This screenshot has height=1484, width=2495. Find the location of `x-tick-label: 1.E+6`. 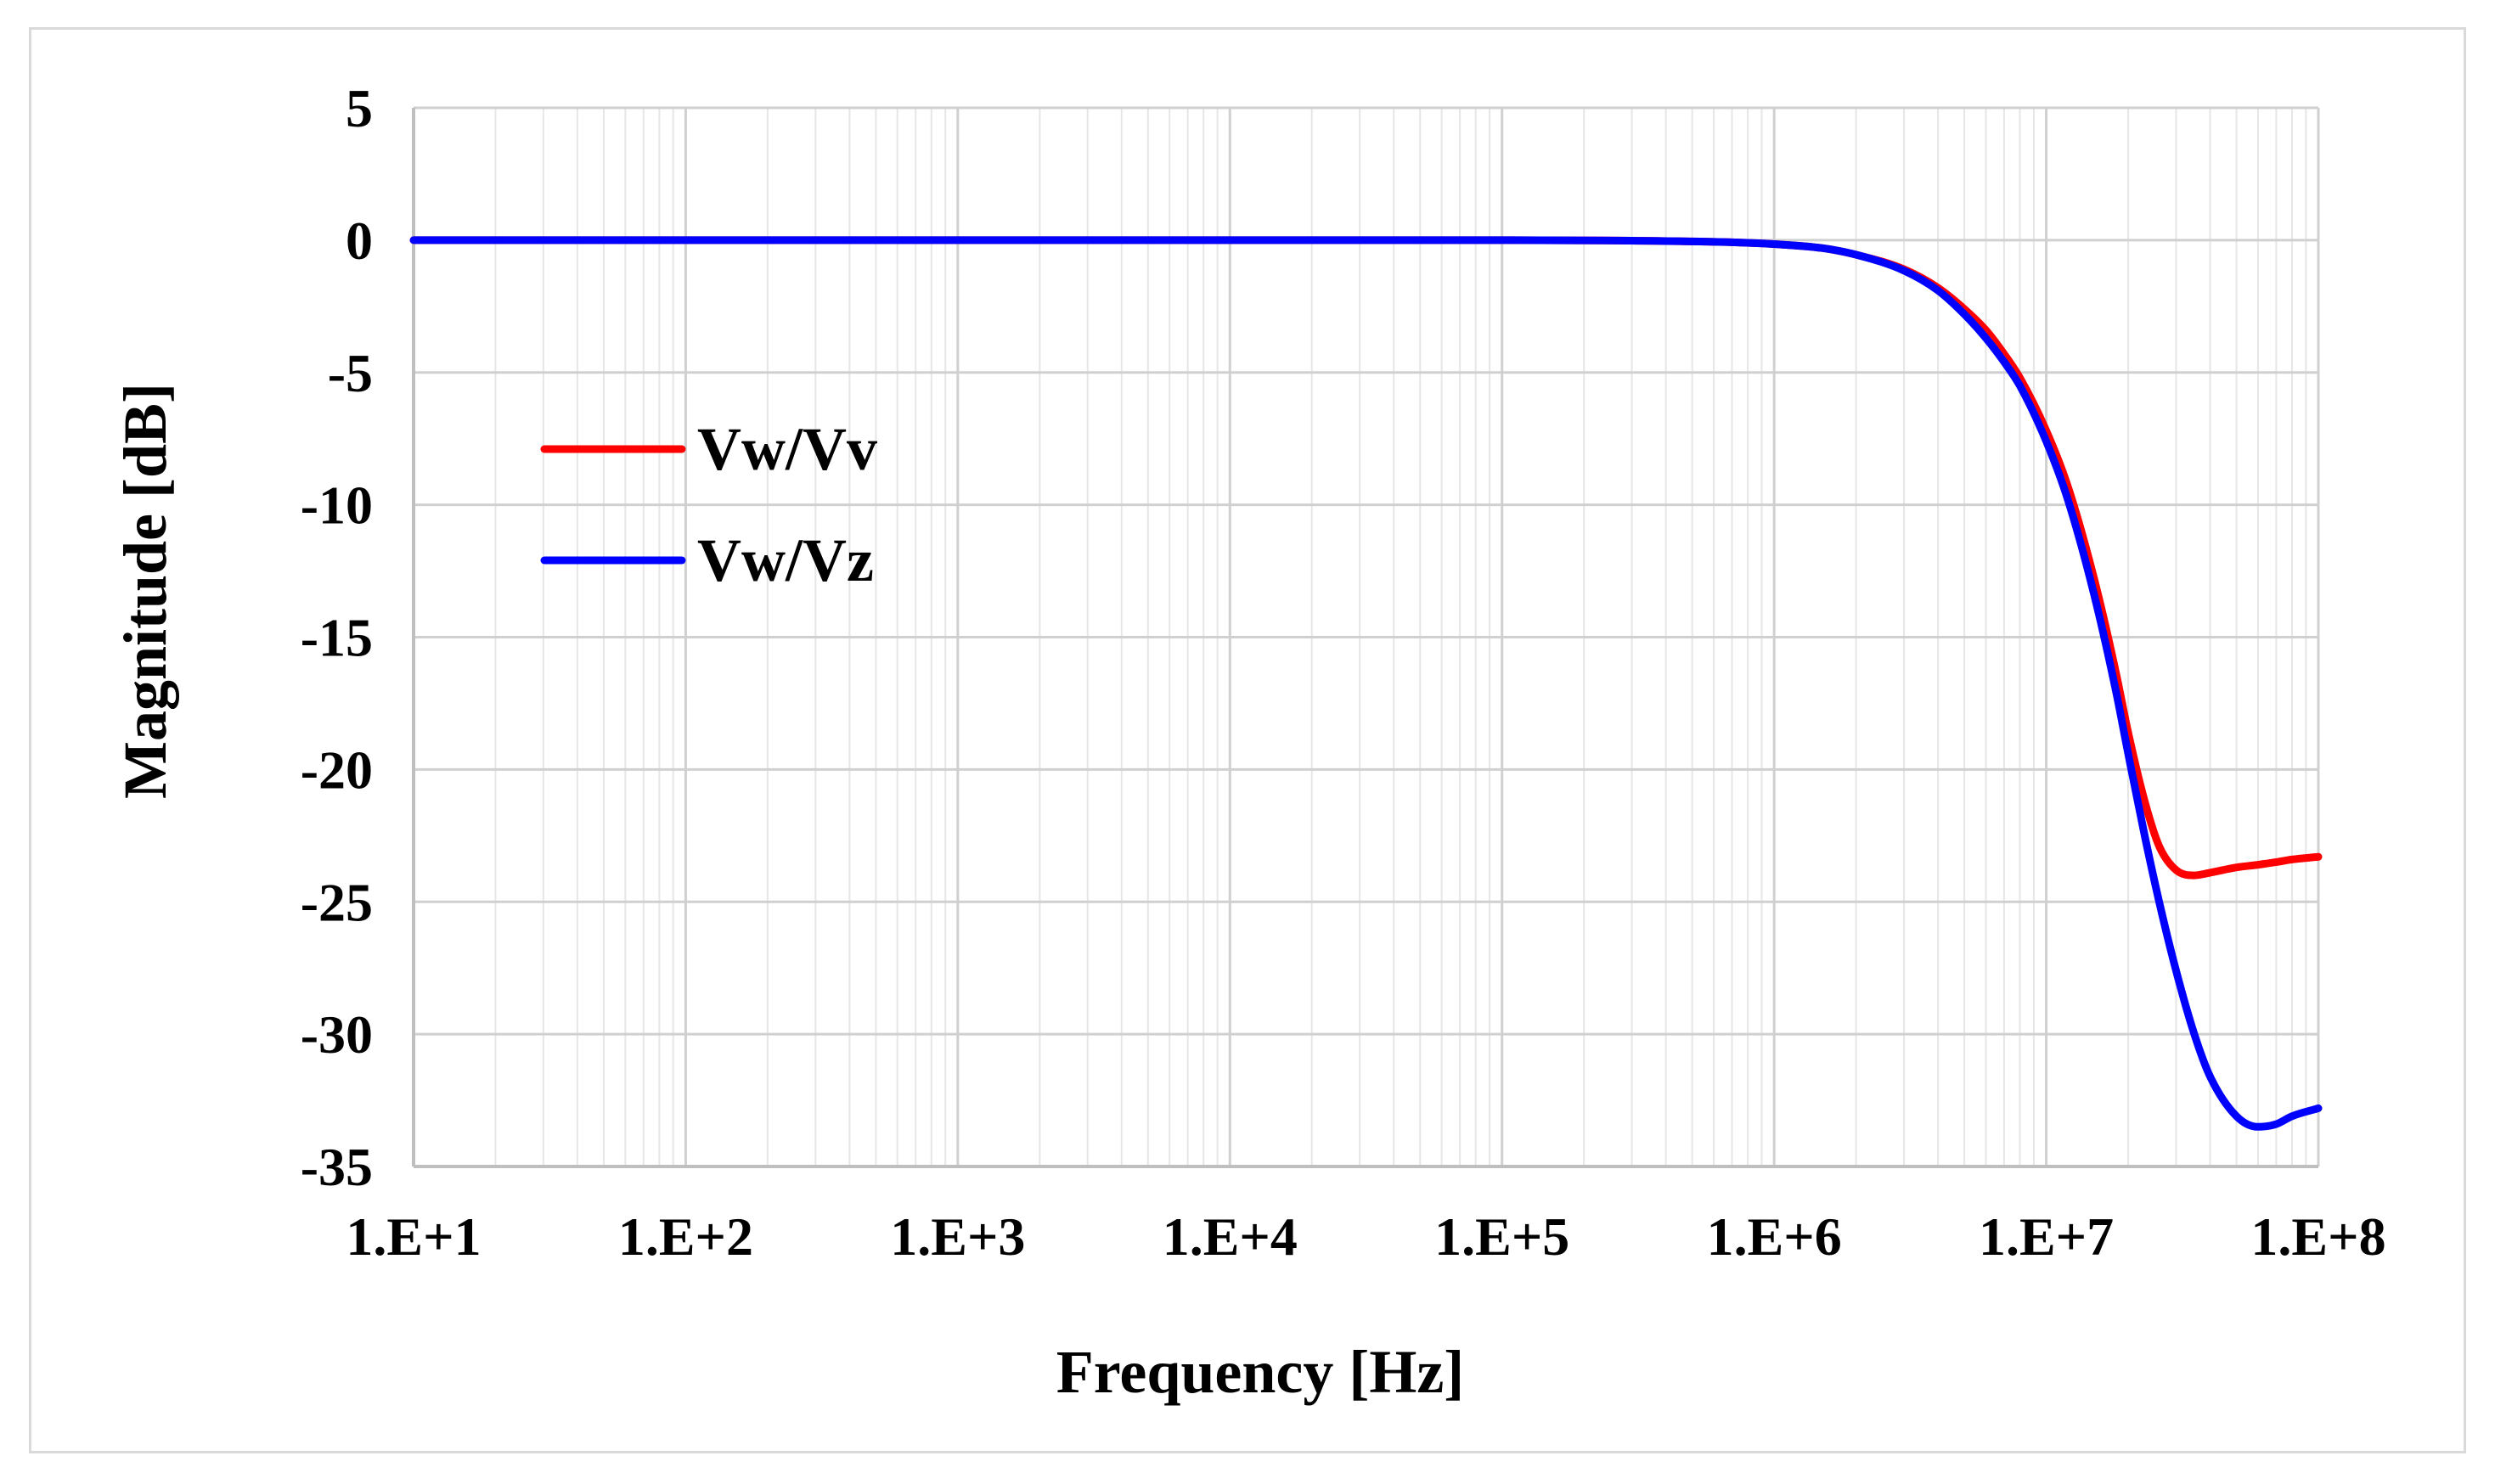

x-tick-label: 1.E+6 is located at coordinates (1774, 1237).